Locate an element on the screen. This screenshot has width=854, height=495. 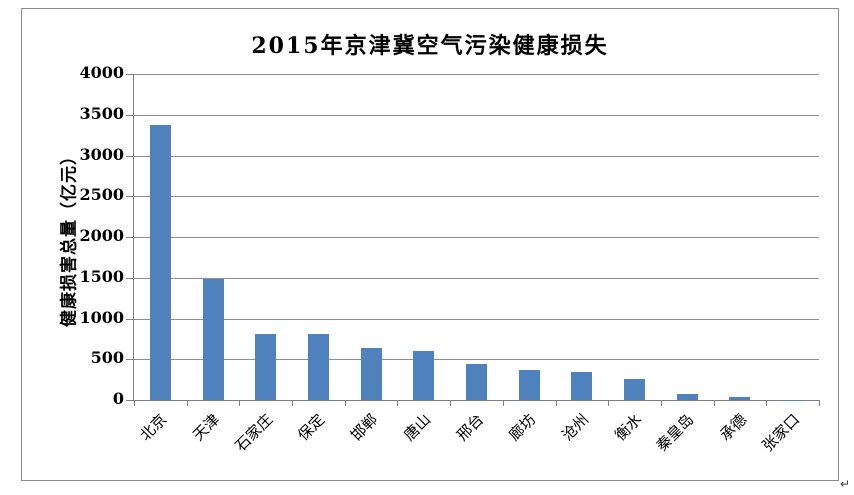
paragraph-return-mark: ↵ is located at coordinates (845, 484).